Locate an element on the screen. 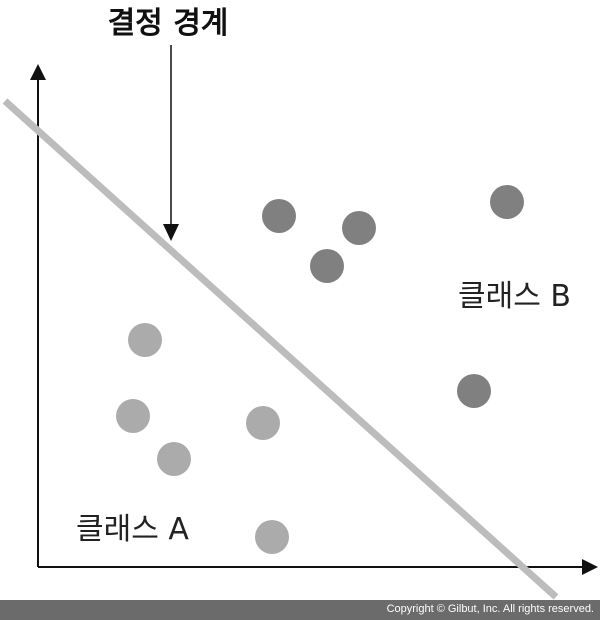 The height and width of the screenshot is (620, 600). boundary-pointer-arrowhead is located at coordinates (171, 232).